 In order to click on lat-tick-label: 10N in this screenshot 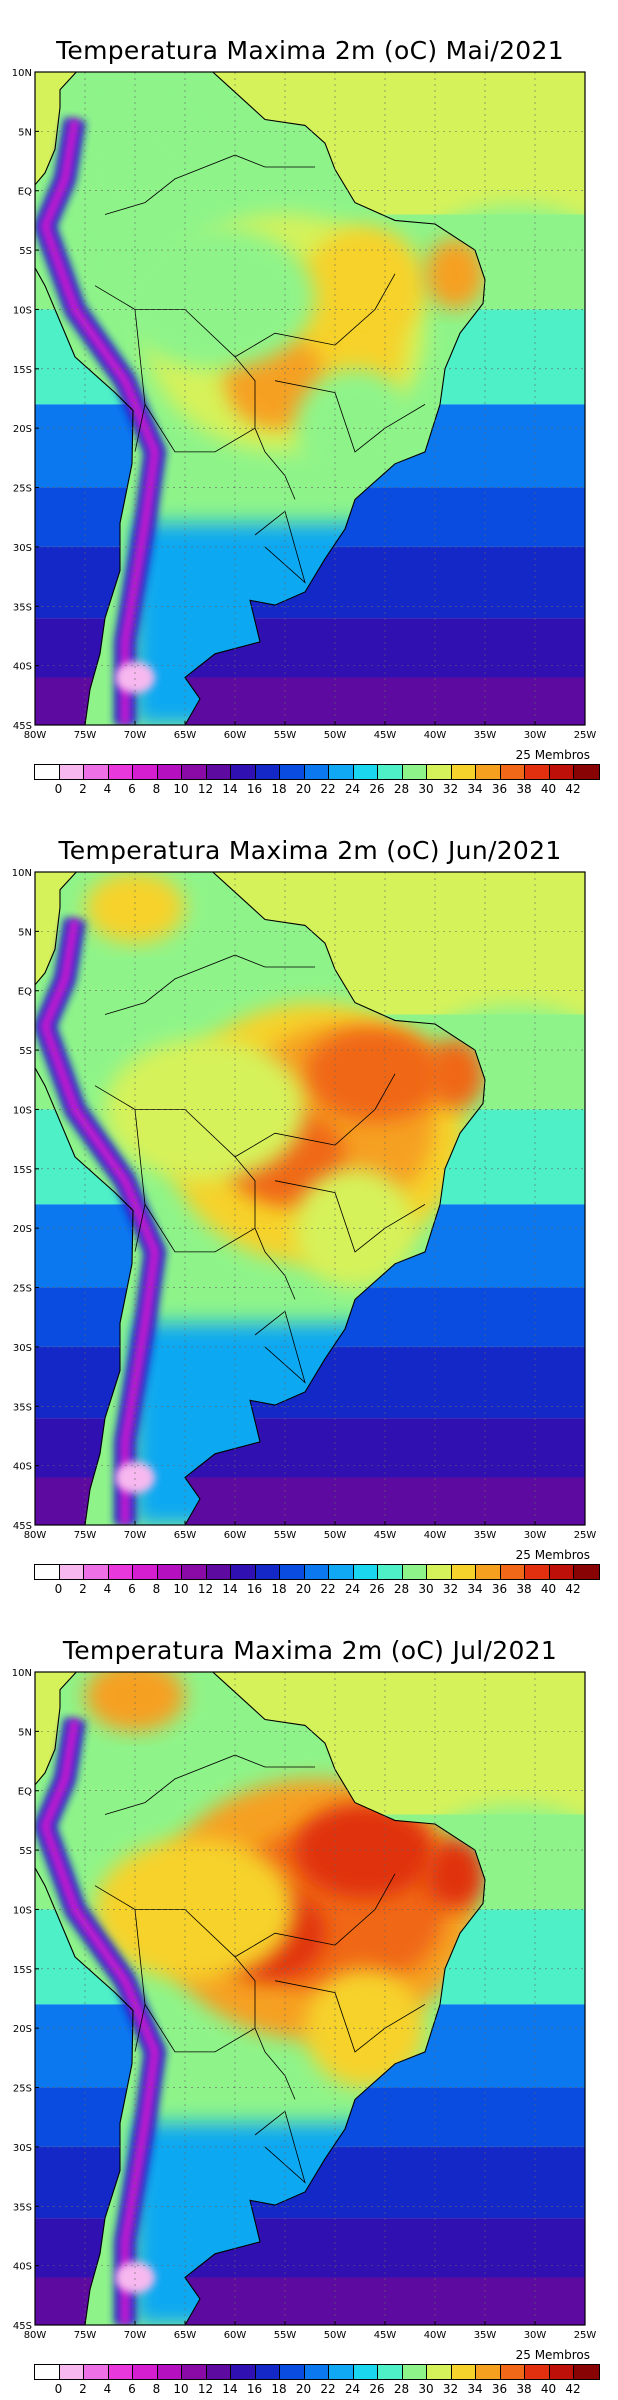, I will do `click(22, 1673)`.